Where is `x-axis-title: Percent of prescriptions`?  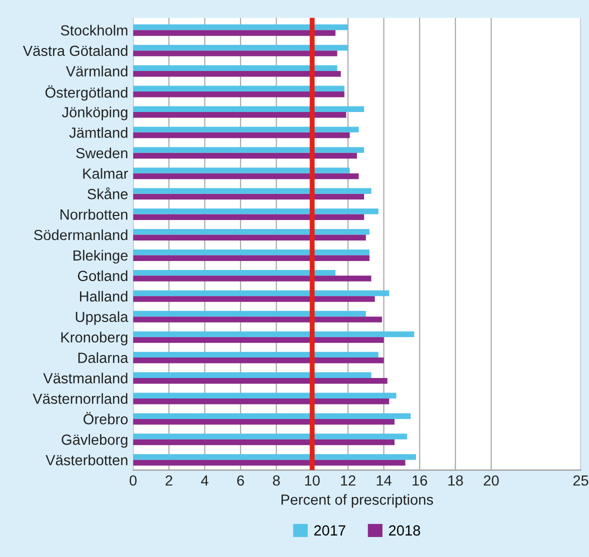
x-axis-title: Percent of prescriptions is located at coordinates (358, 501).